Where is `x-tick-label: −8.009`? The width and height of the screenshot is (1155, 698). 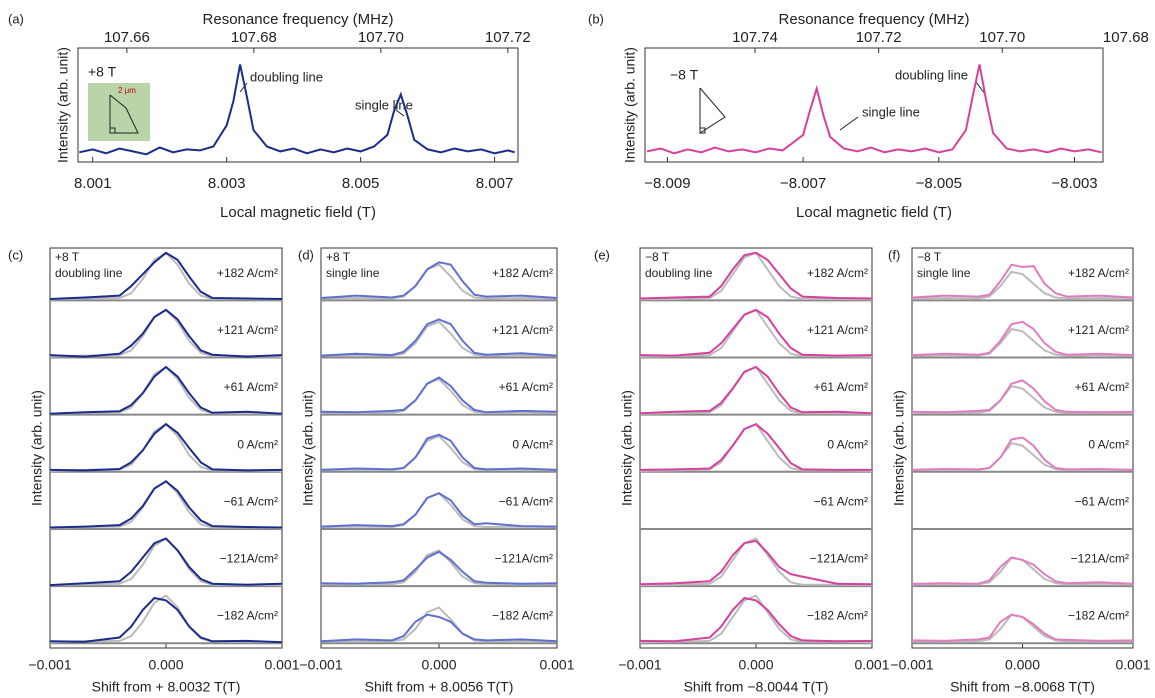
x-tick-label: −8.009 is located at coordinates (667, 183).